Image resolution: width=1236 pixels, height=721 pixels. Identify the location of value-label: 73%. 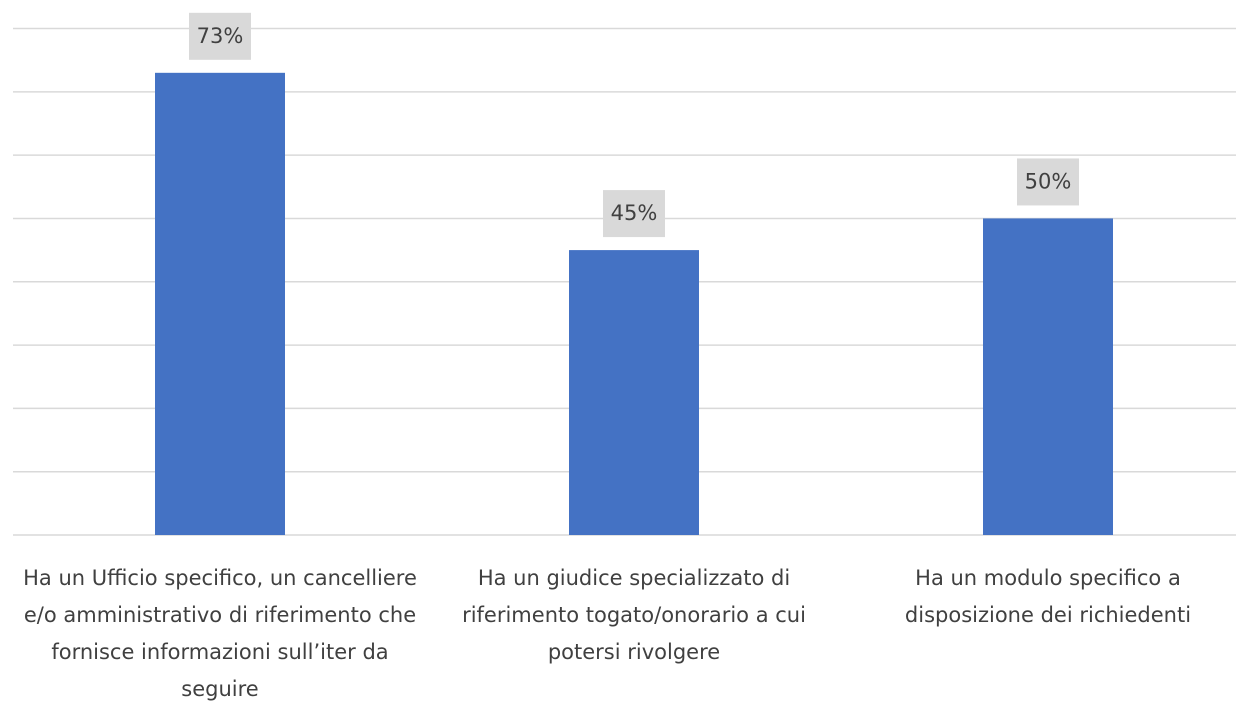
(220, 36).